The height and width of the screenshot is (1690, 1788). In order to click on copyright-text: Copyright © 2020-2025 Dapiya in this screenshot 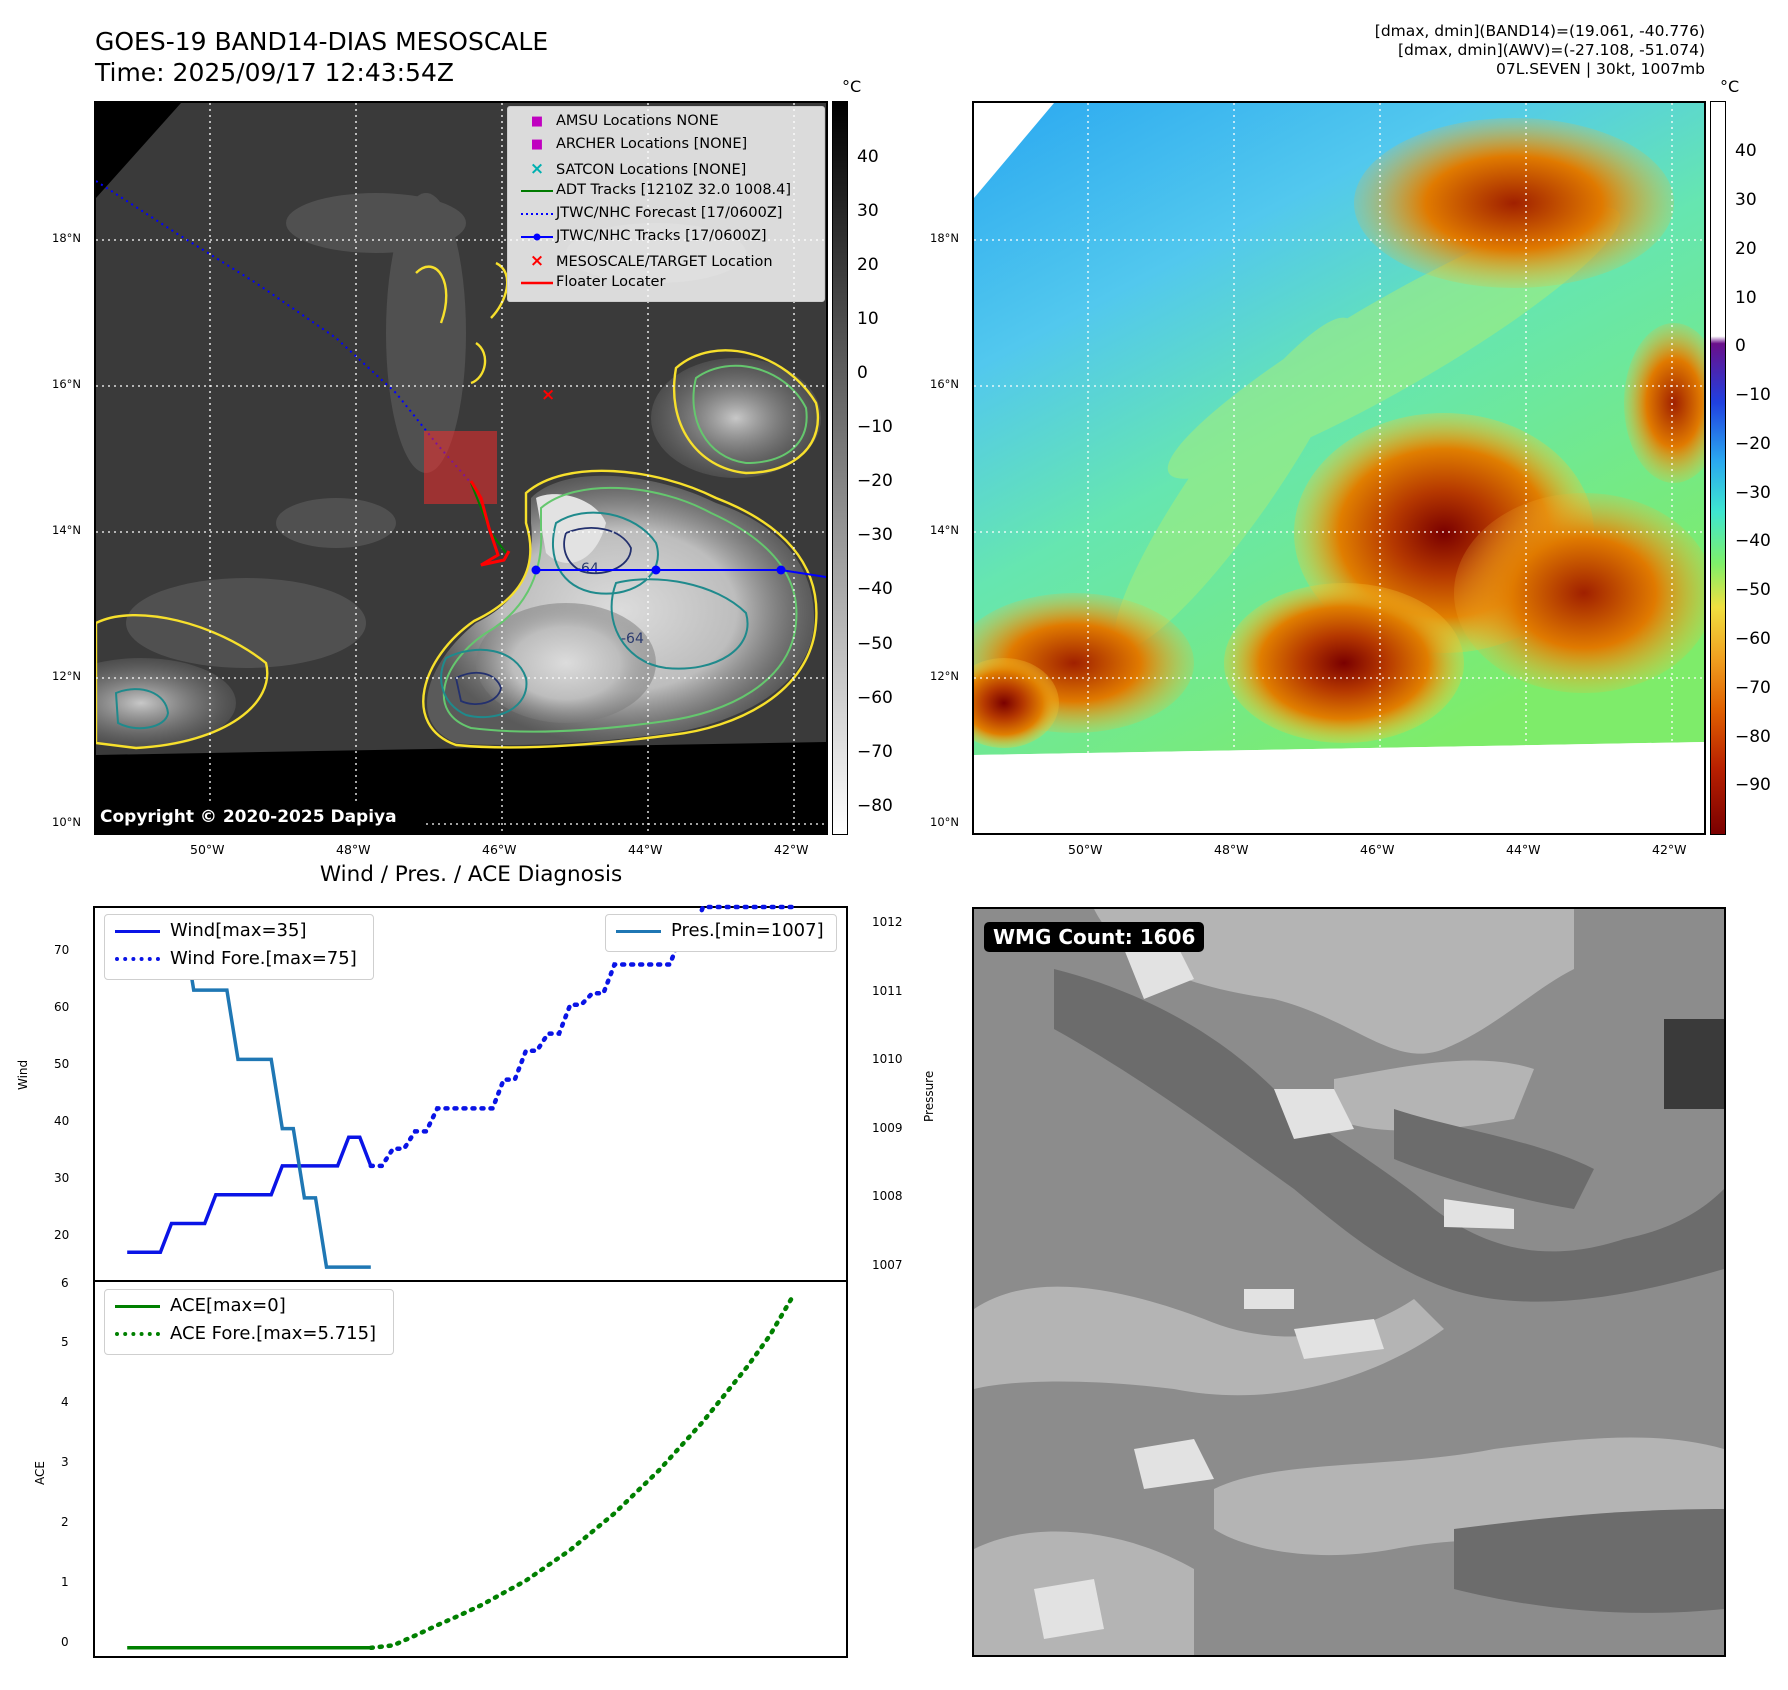, I will do `click(248, 817)`.